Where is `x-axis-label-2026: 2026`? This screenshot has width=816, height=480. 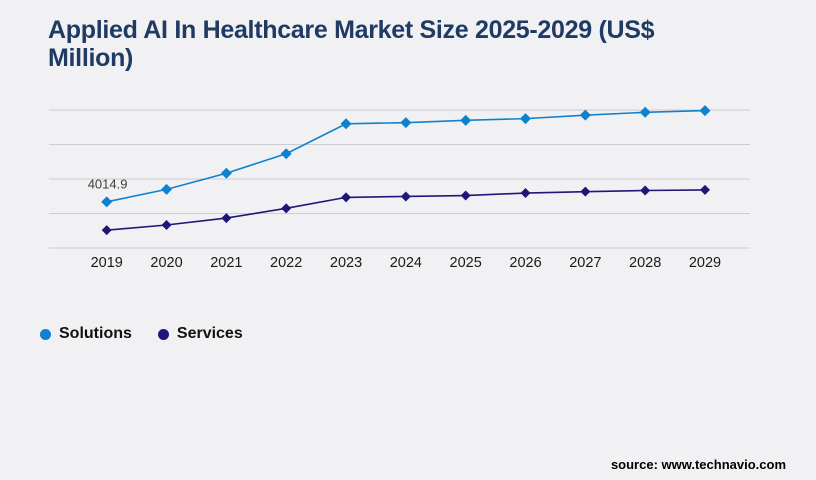
x-axis-label-2026: 2026 is located at coordinates (525, 263).